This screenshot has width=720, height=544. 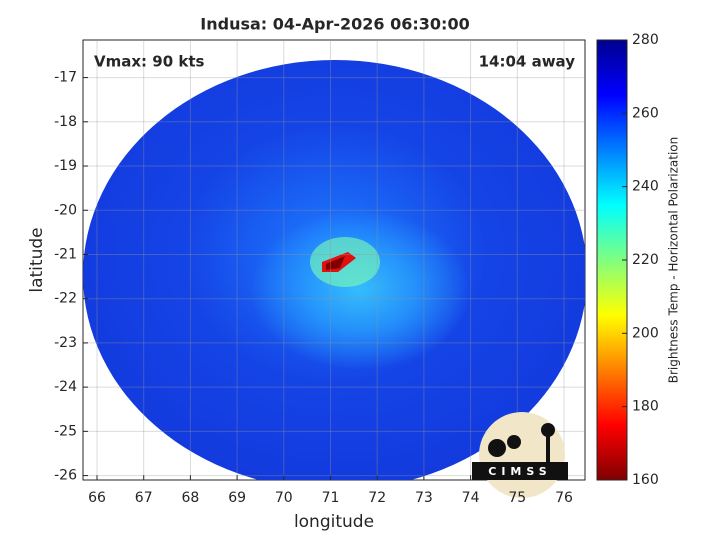 I want to click on logo: CIMSS, so click(x=520, y=455).